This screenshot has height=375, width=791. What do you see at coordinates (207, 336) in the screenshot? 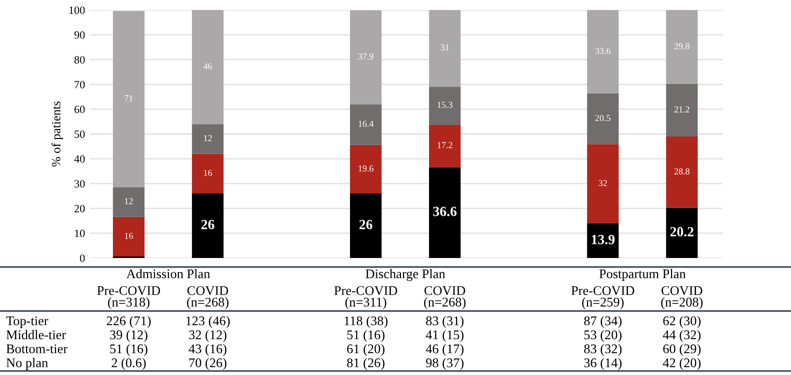
I see `text: 32 (12)` at bounding box center [207, 336].